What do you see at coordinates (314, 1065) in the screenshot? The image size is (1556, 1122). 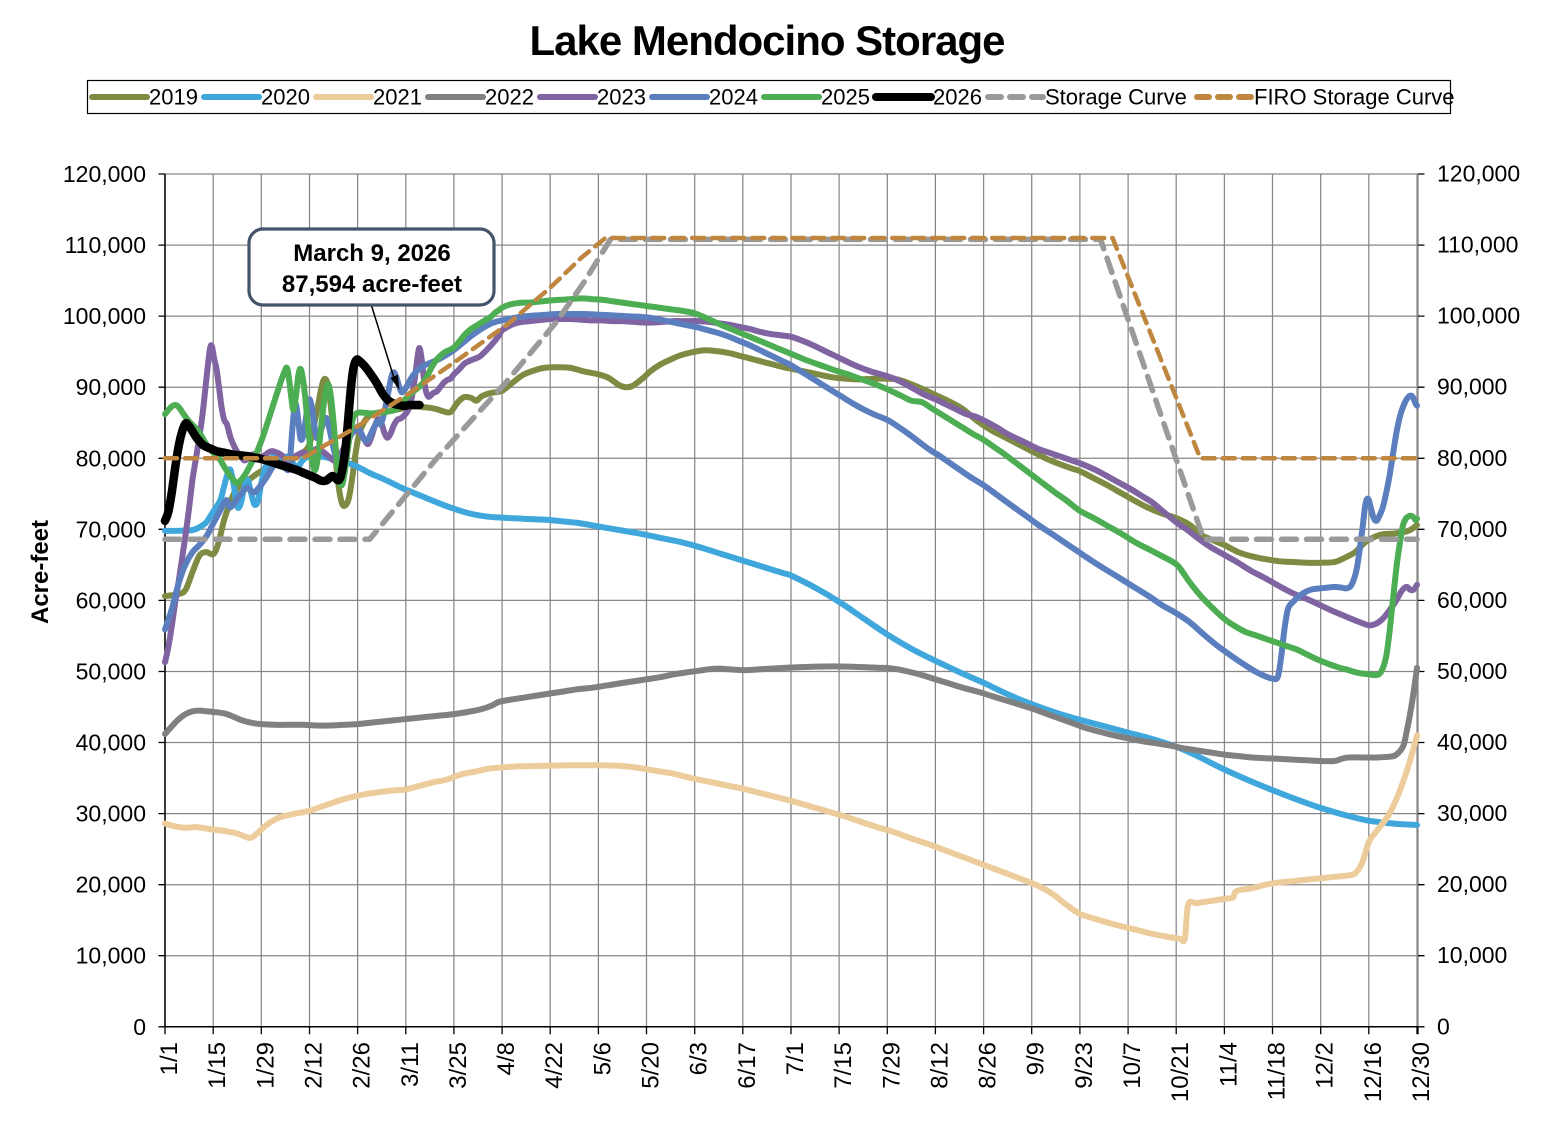 I see `svg-text: 2/12` at bounding box center [314, 1065].